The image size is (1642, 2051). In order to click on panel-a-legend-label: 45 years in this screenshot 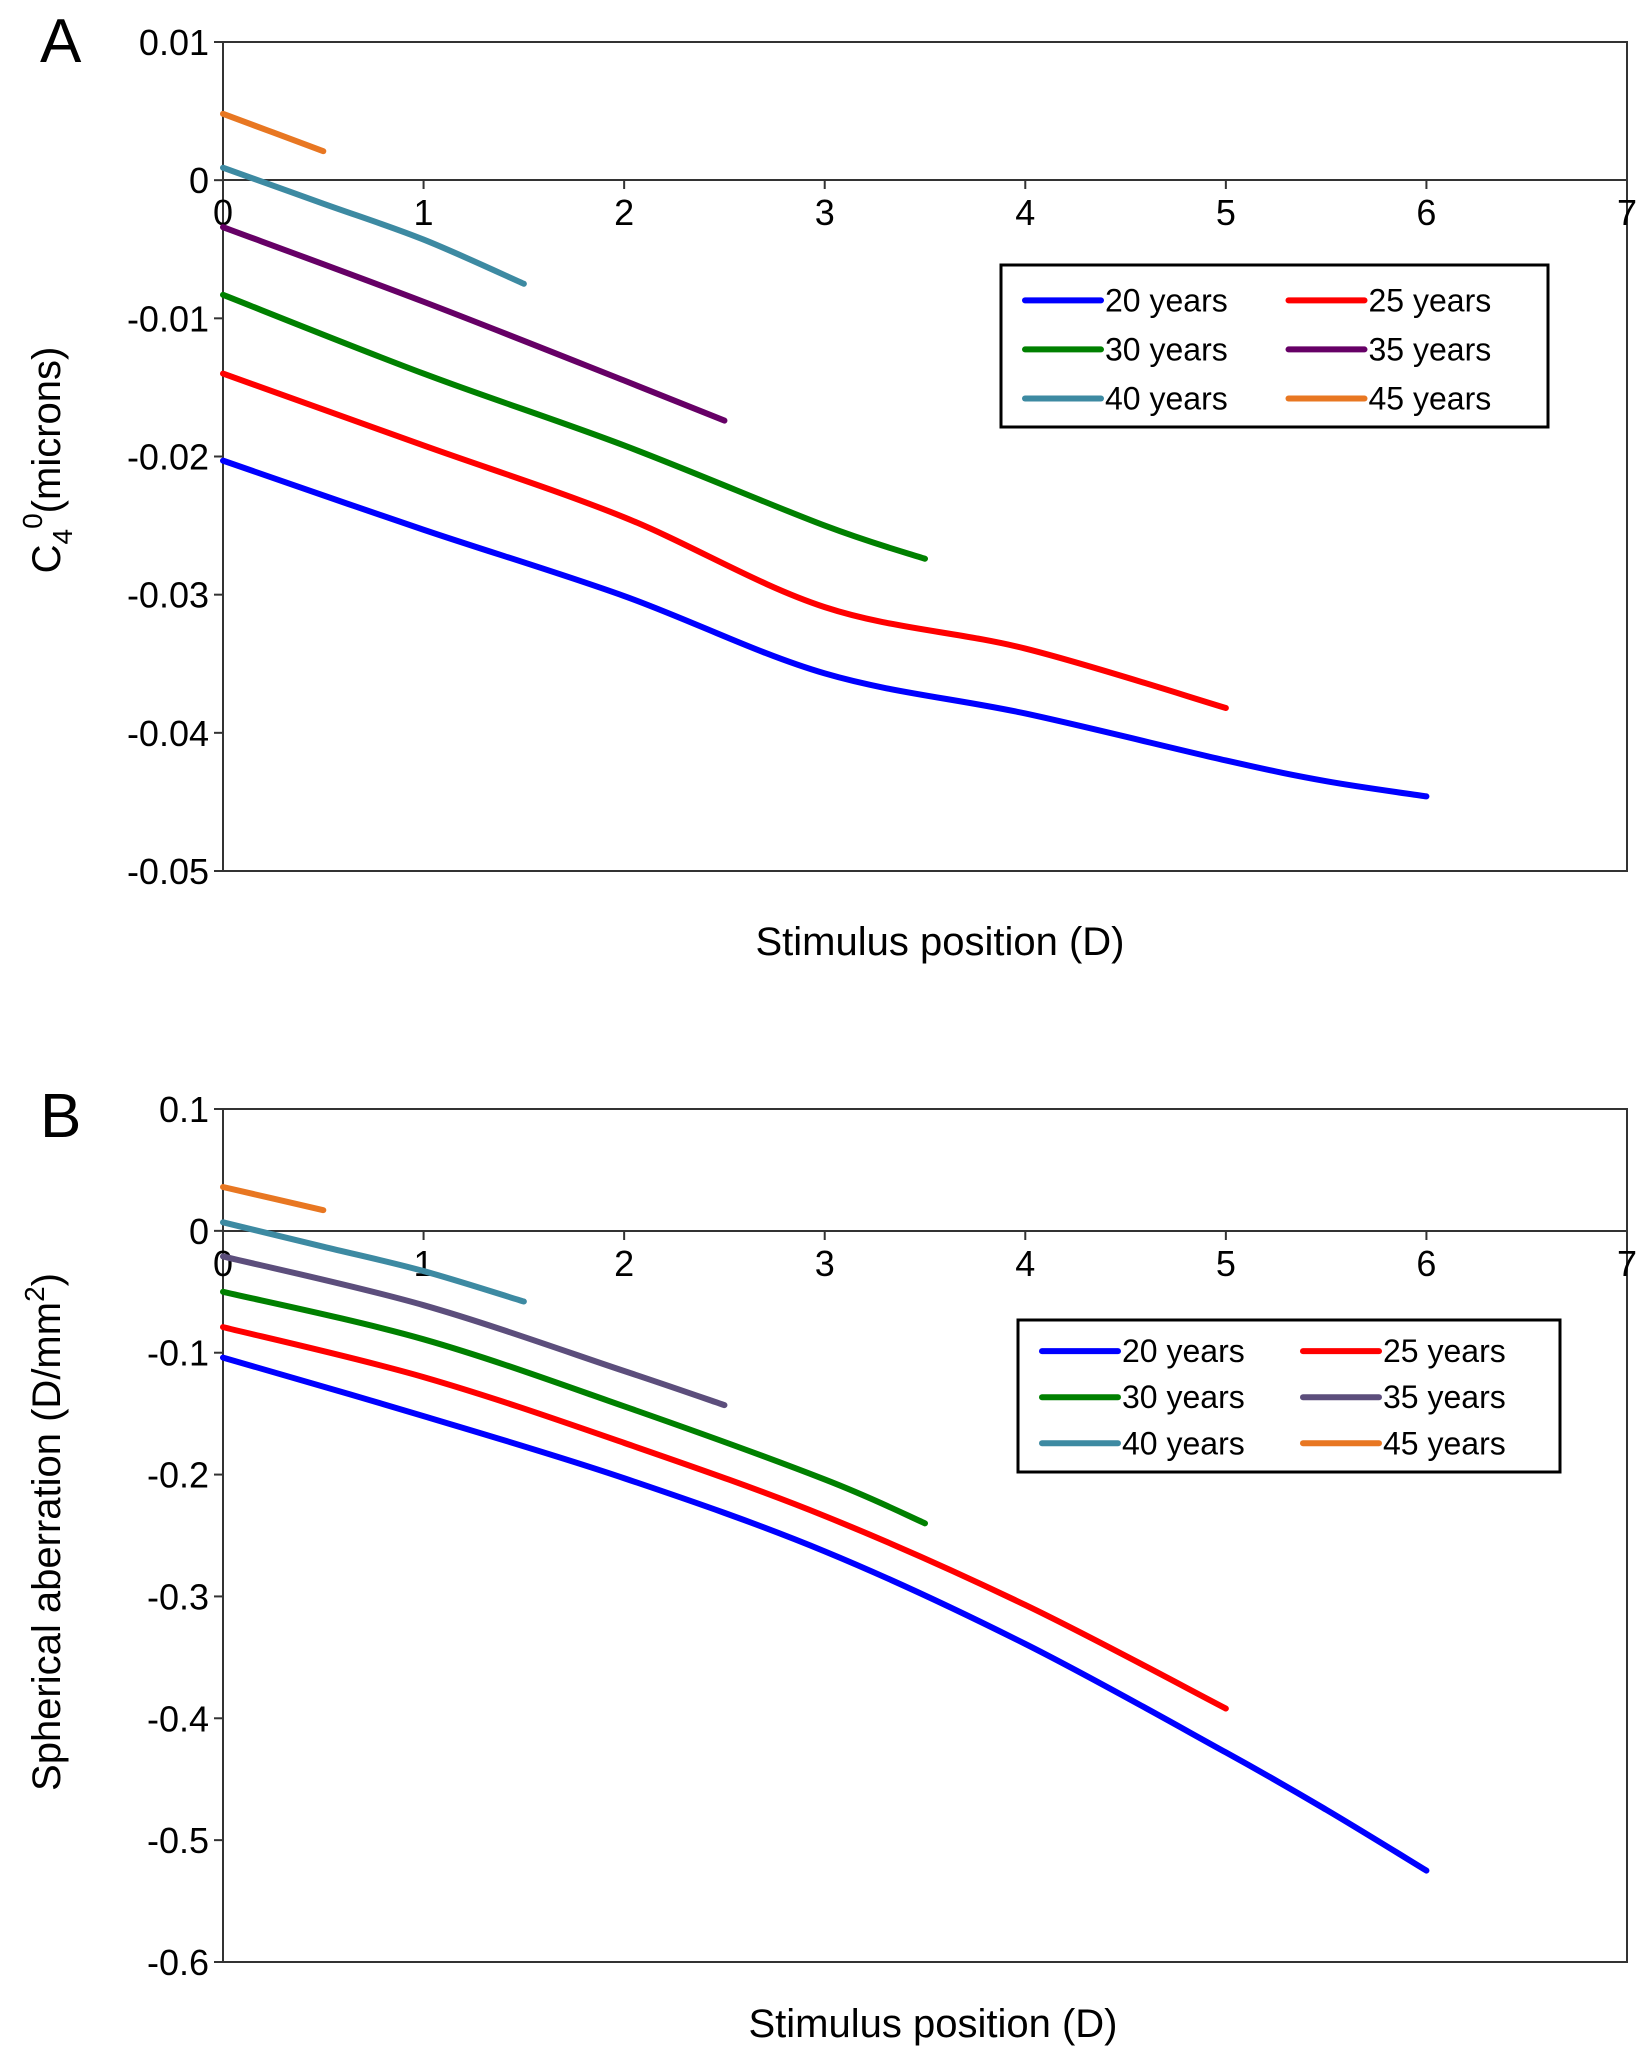, I will do `click(1430, 399)`.